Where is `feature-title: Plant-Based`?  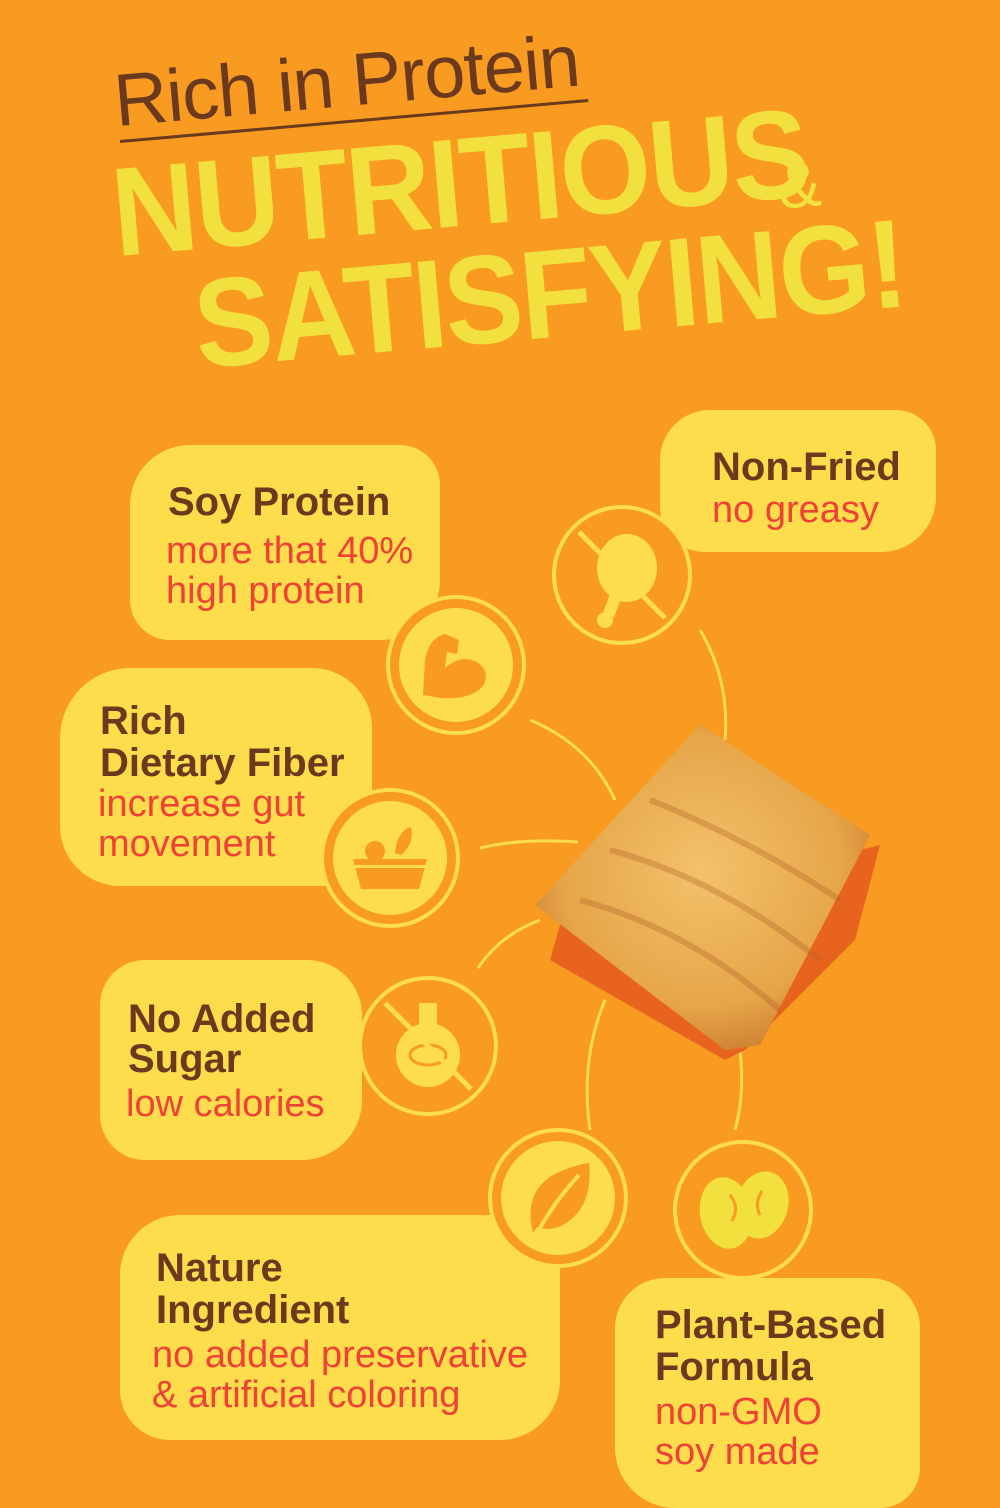
feature-title: Plant-Based is located at coordinates (771, 1325).